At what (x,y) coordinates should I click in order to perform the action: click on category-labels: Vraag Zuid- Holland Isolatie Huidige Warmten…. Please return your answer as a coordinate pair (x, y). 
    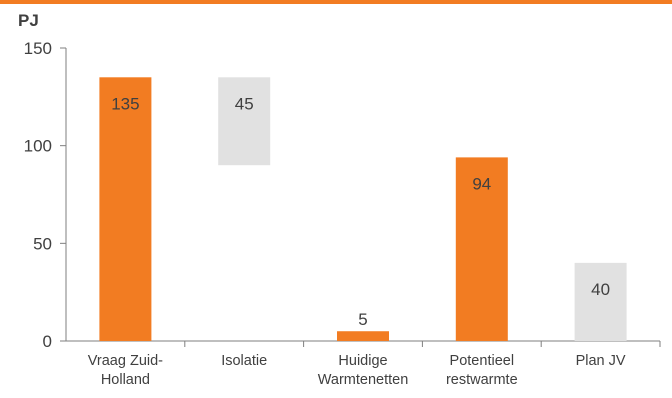
    Looking at the image, I should click on (357, 370).